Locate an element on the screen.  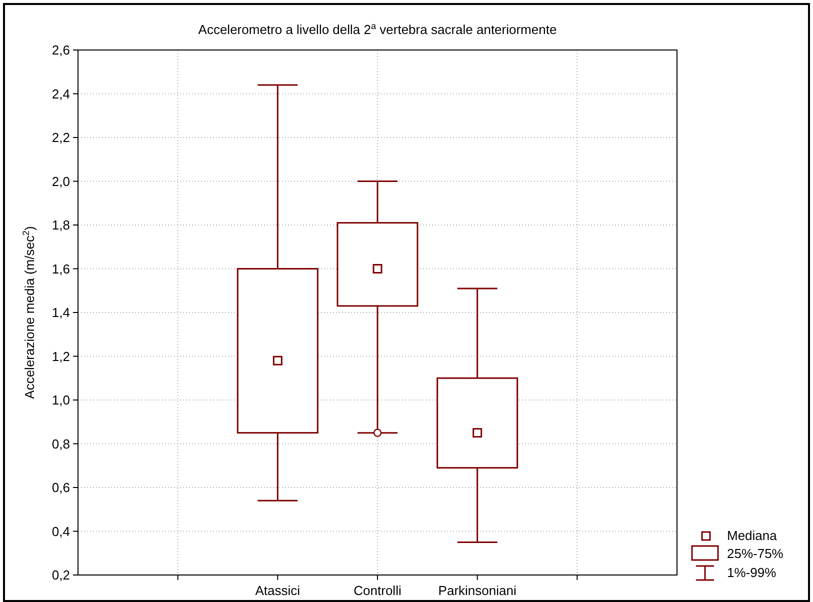
y-tick-label: 1,0 is located at coordinates (61, 400).